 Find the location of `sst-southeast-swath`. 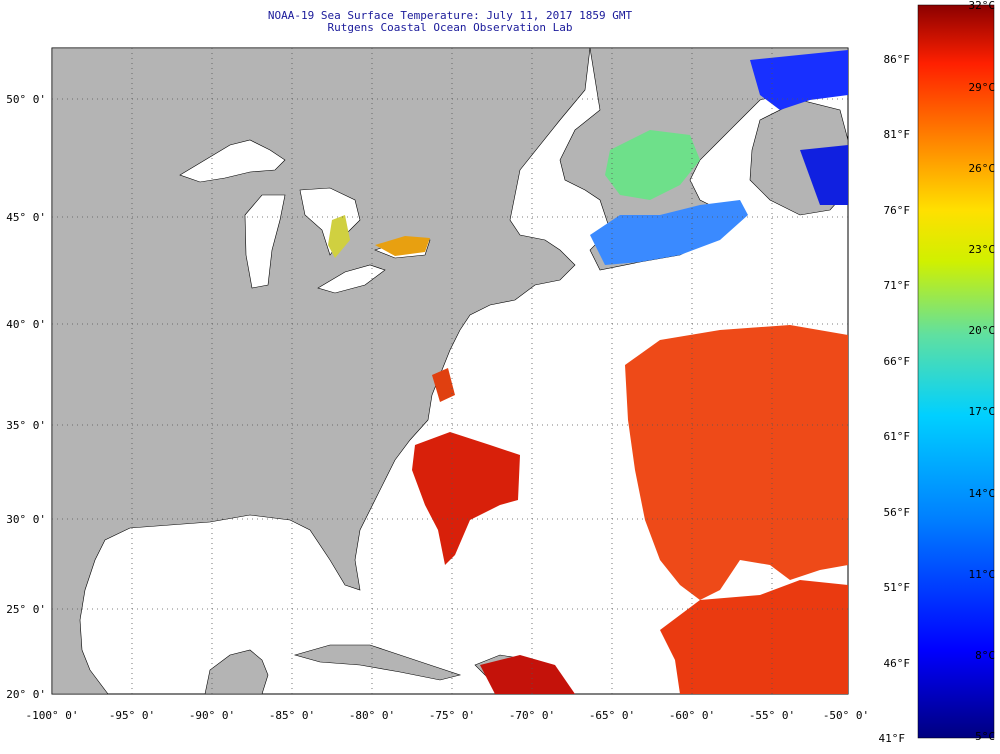

sst-southeast-swath is located at coordinates (754, 637).